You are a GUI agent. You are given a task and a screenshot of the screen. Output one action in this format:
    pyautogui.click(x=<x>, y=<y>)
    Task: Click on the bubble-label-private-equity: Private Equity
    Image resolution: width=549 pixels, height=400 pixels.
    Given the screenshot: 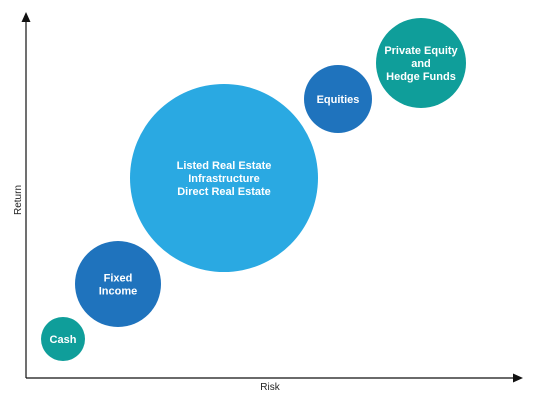 What is the action you would take?
    pyautogui.click(x=421, y=51)
    